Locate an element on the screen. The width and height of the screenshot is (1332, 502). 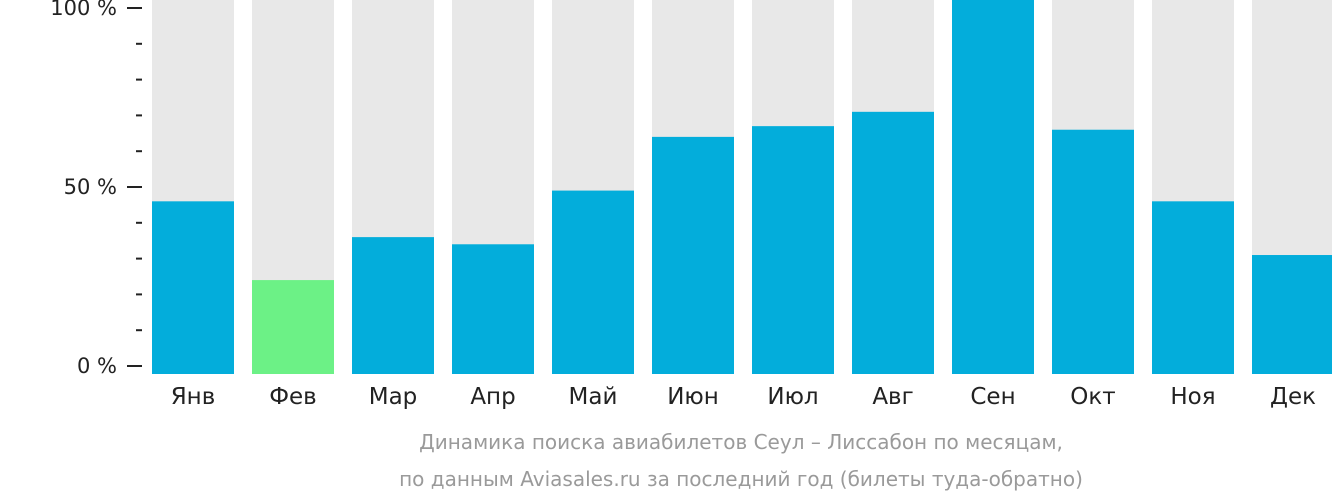
x-tick-label: Мар is located at coordinates (393, 397).